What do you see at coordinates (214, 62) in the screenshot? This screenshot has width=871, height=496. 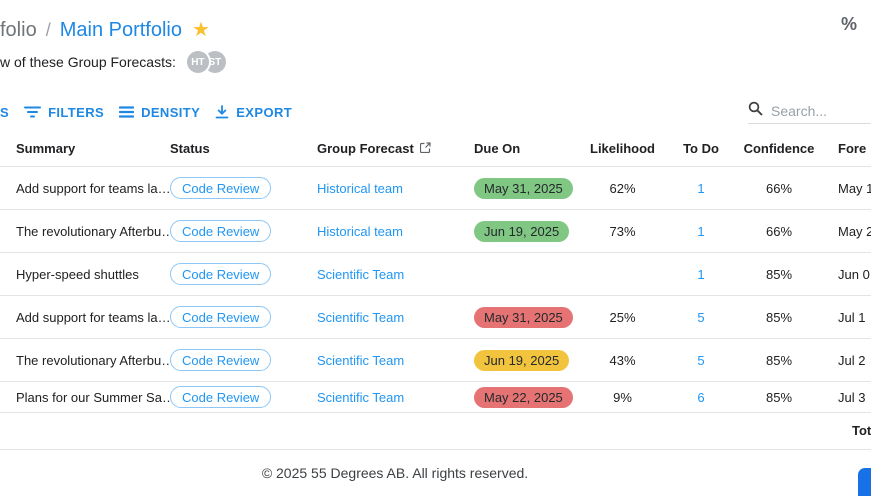 I see `avatar-st: ST` at bounding box center [214, 62].